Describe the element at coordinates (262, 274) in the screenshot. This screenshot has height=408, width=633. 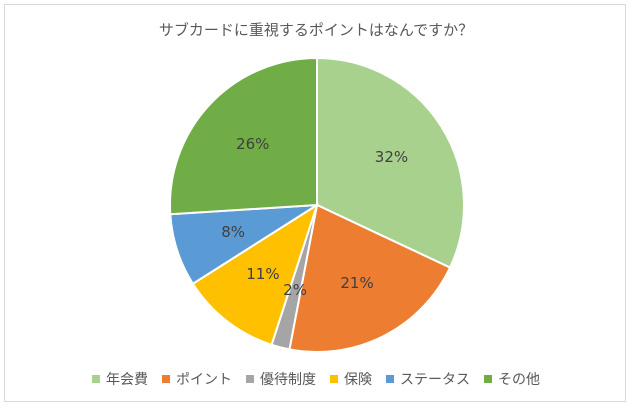
I see `data-label-4: 11%` at that location.